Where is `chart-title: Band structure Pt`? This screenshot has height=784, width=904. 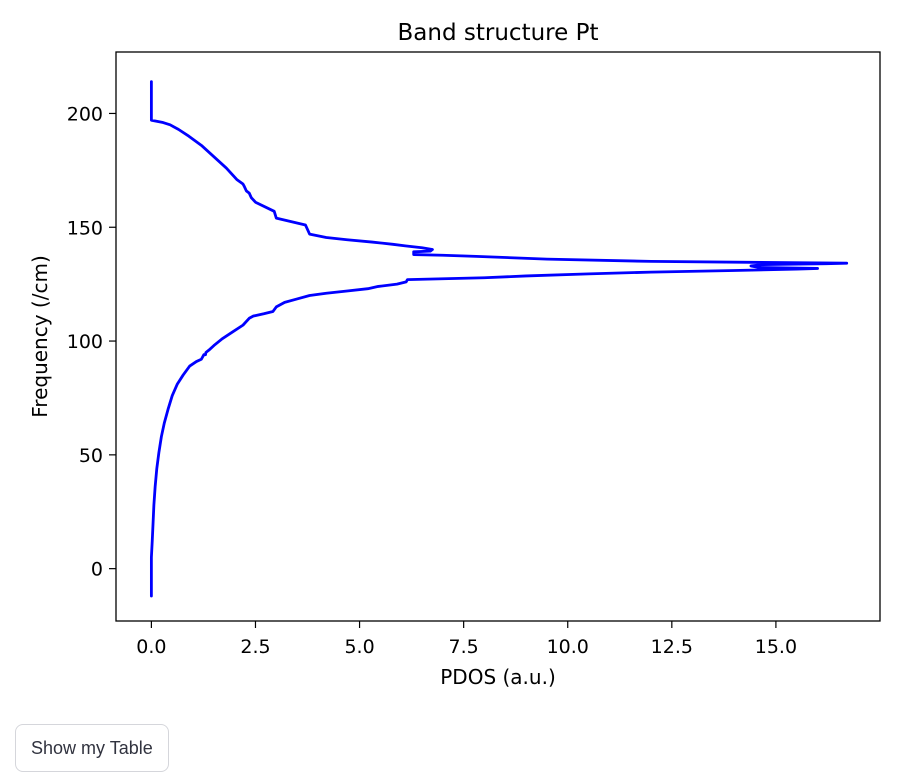
chart-title: Band structure Pt is located at coordinates (498, 33).